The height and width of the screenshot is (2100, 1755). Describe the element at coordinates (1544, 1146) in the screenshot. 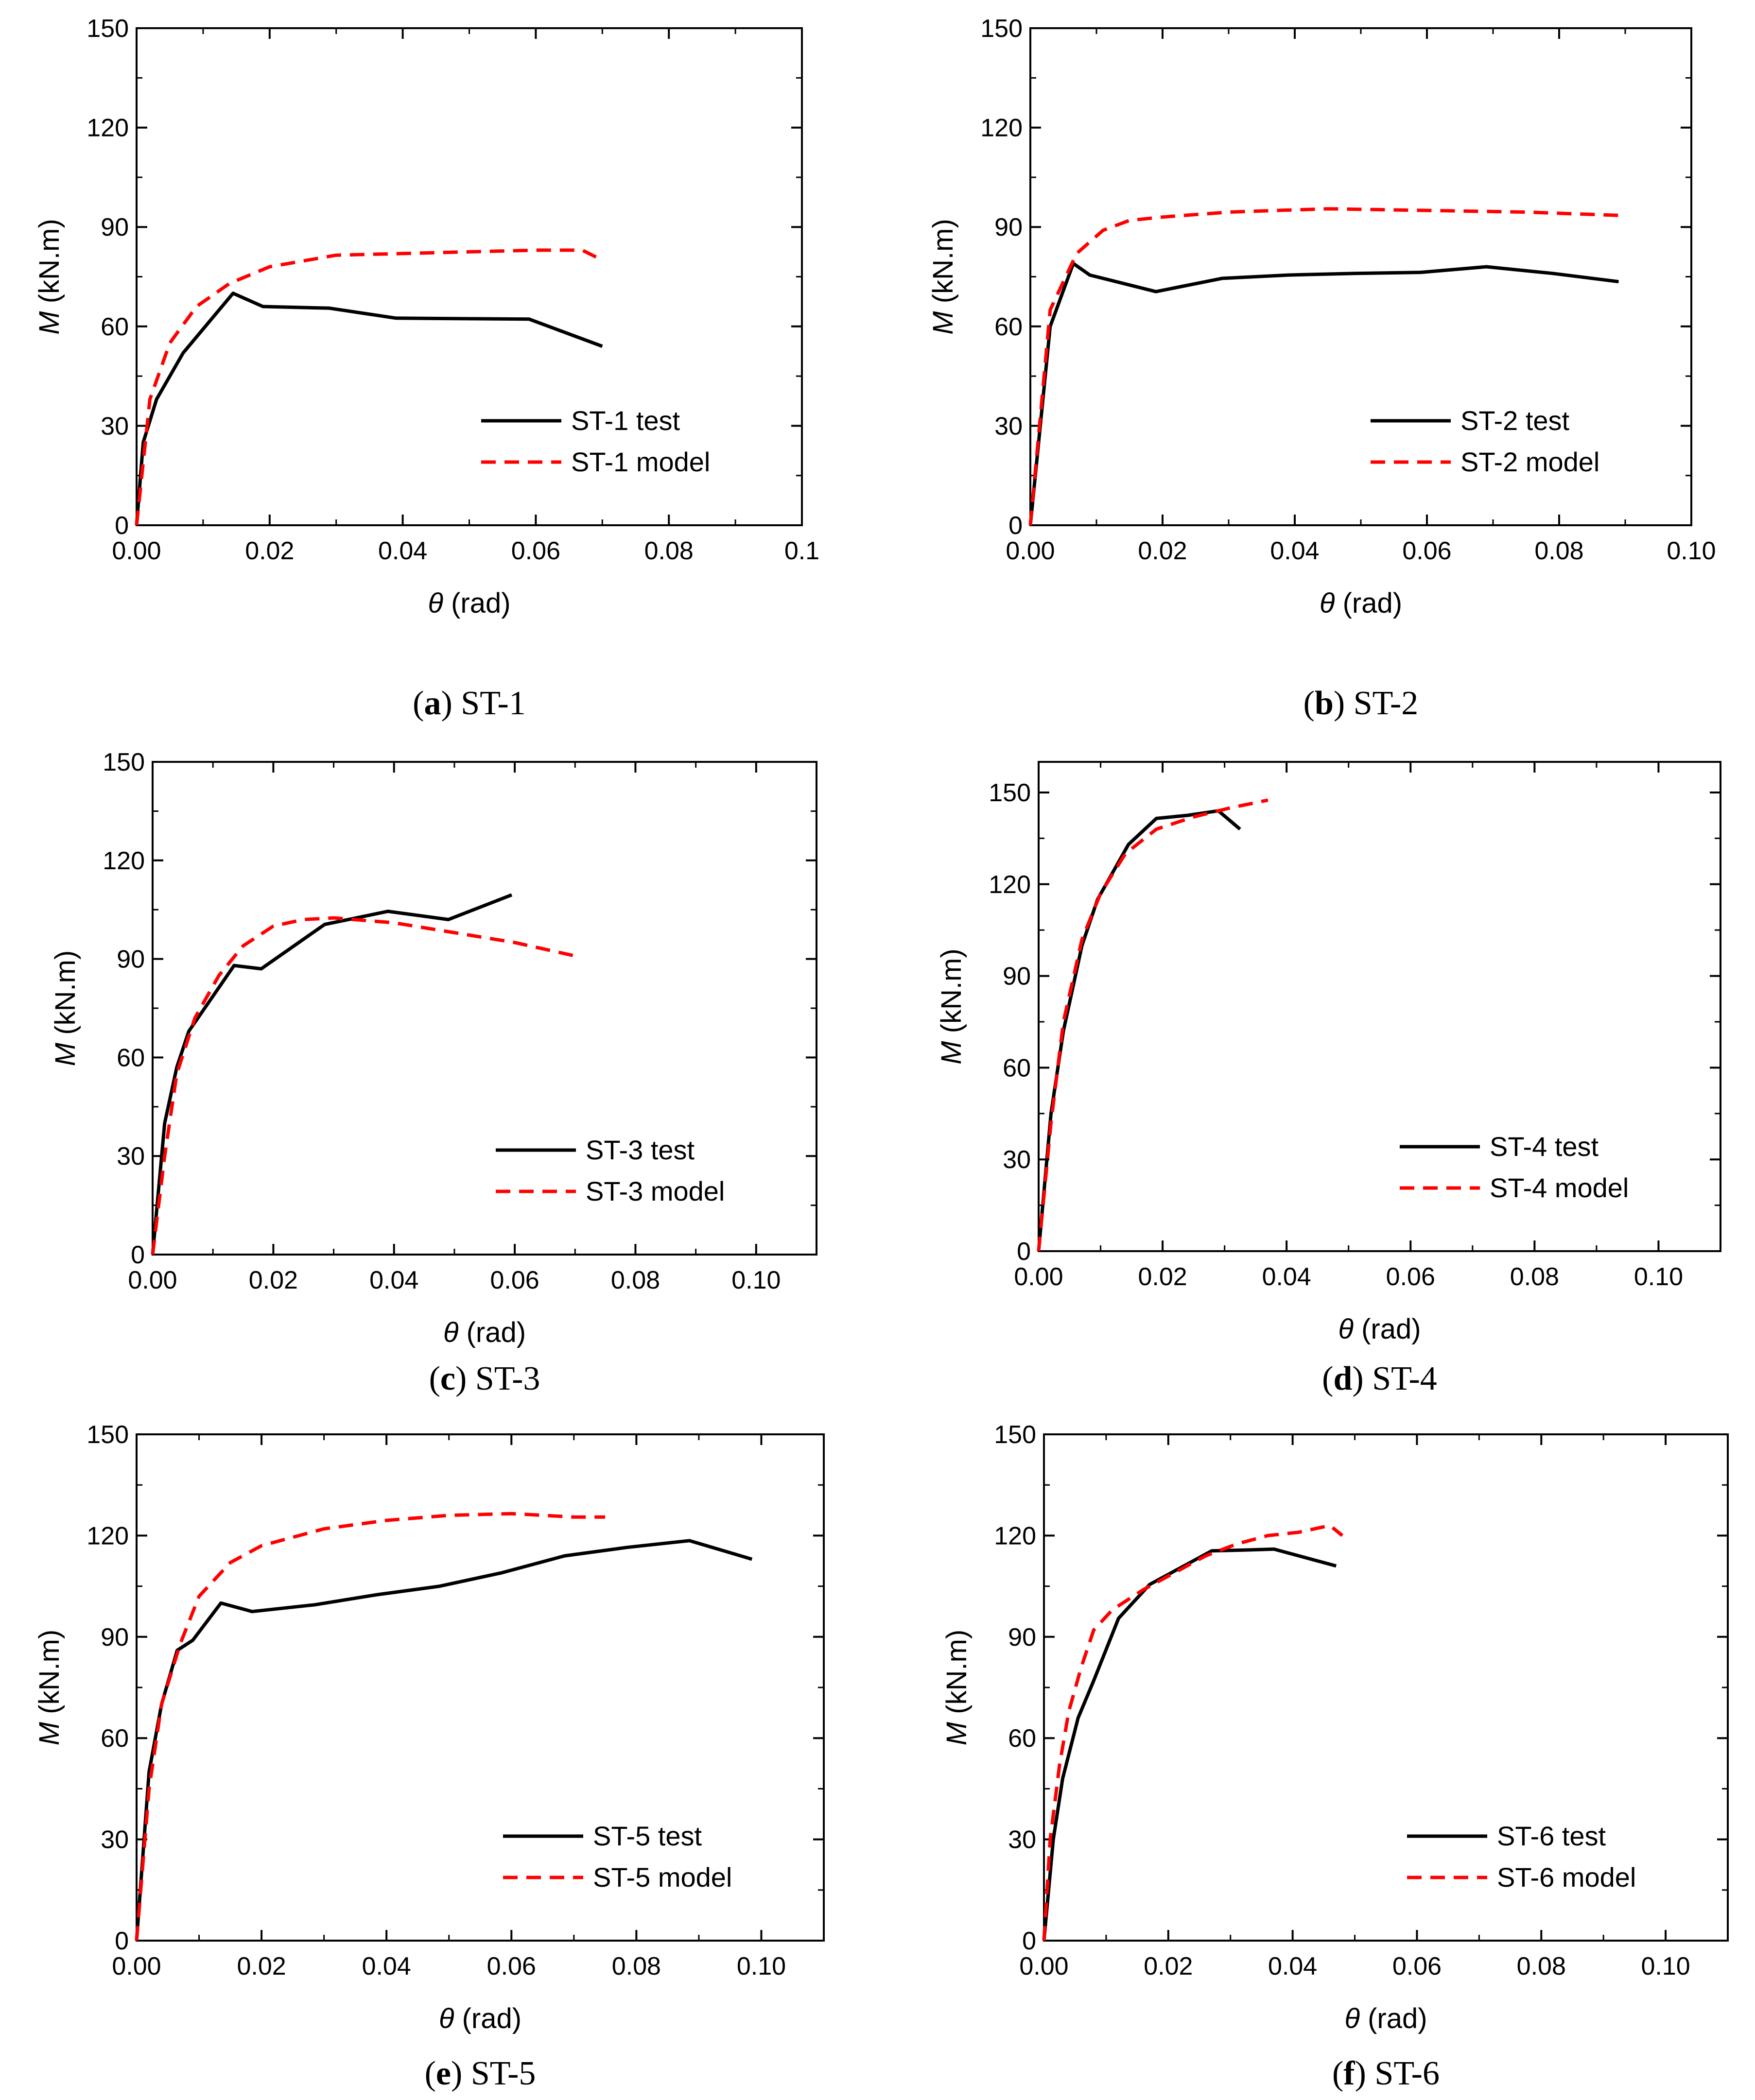

I see `legend-label: ST-4 test` at that location.